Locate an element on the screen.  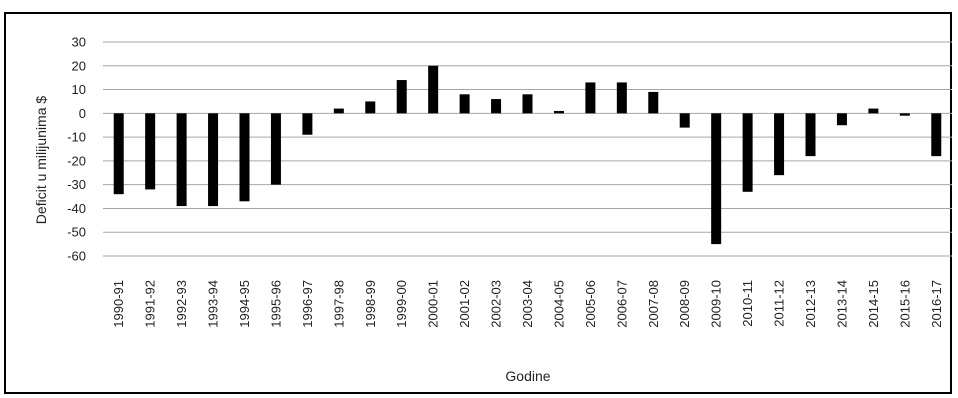
x-tick-label: 1998-99 is located at coordinates (370, 304).